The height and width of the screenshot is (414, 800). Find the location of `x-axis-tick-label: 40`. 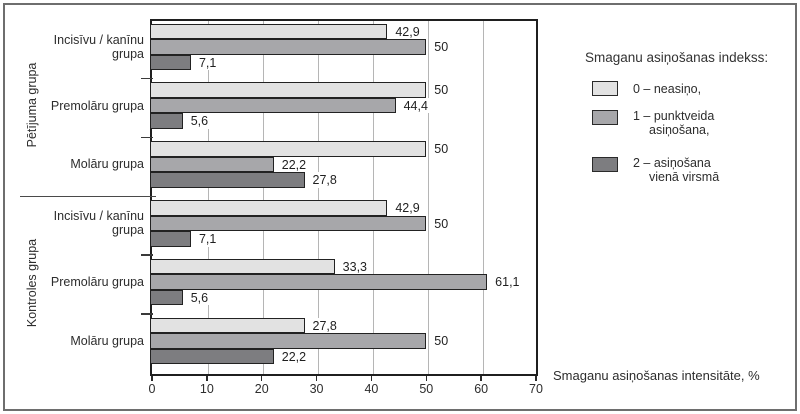

x-axis-tick-label: 40 is located at coordinates (371, 389).